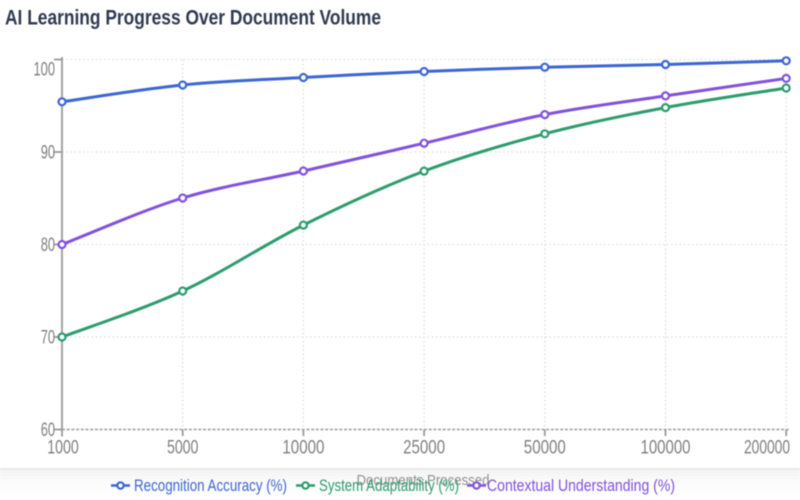 Image resolution: width=800 pixels, height=500 pixels. I want to click on svg-text: 90, so click(48, 153).